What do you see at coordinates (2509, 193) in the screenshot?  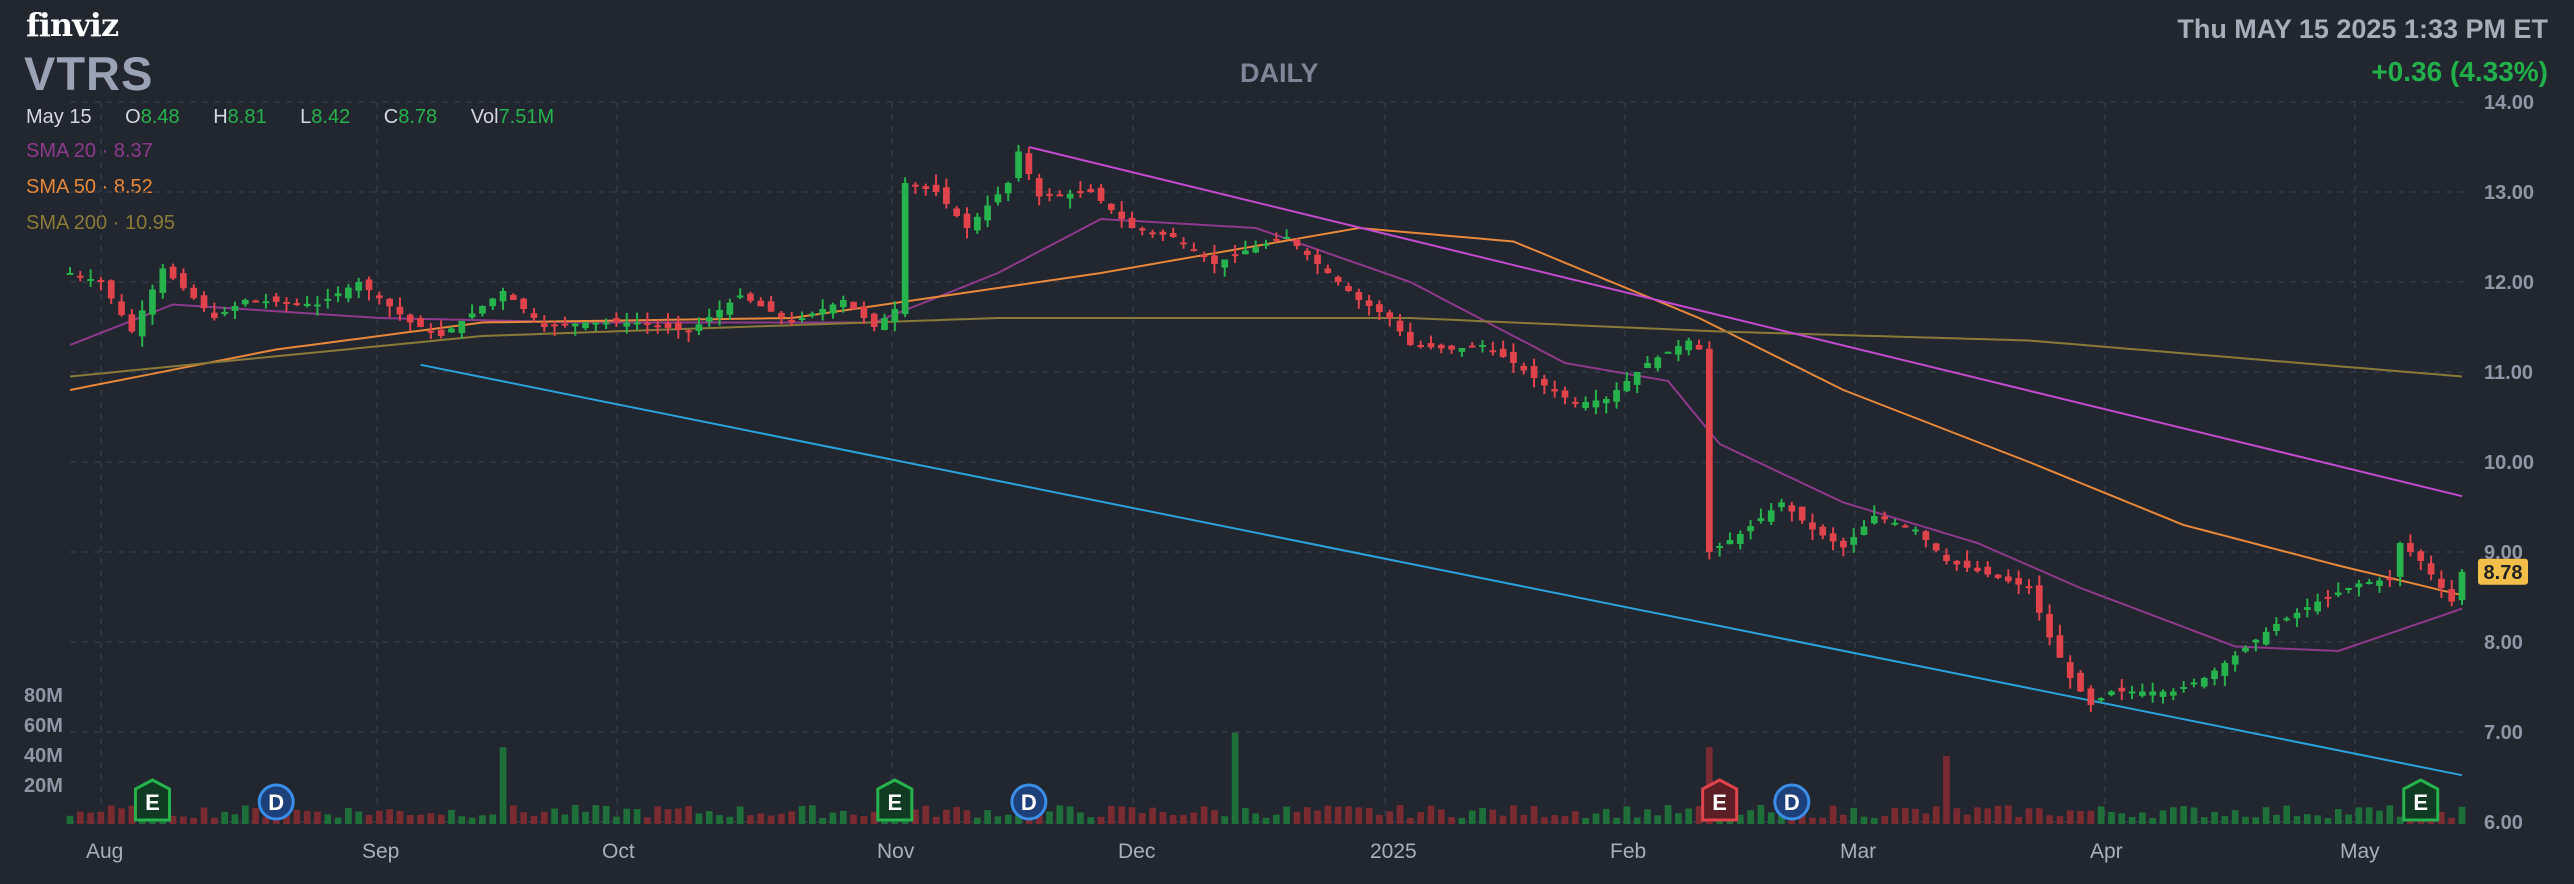 I see `y-tick-label: 13.00` at bounding box center [2509, 193].